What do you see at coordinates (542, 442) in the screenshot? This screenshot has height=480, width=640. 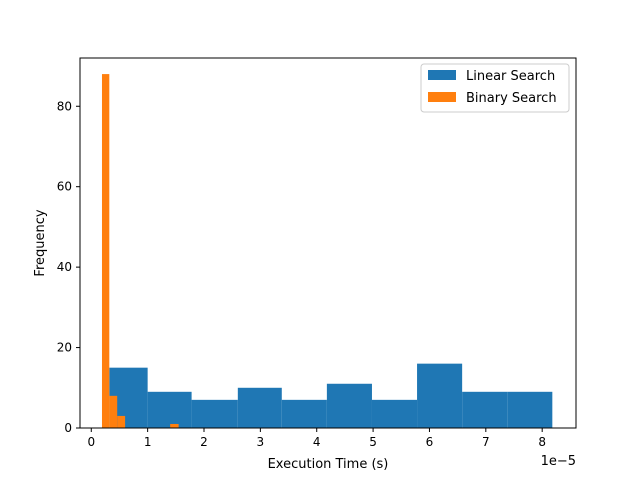 I see `x-tick-label: 8` at bounding box center [542, 442].